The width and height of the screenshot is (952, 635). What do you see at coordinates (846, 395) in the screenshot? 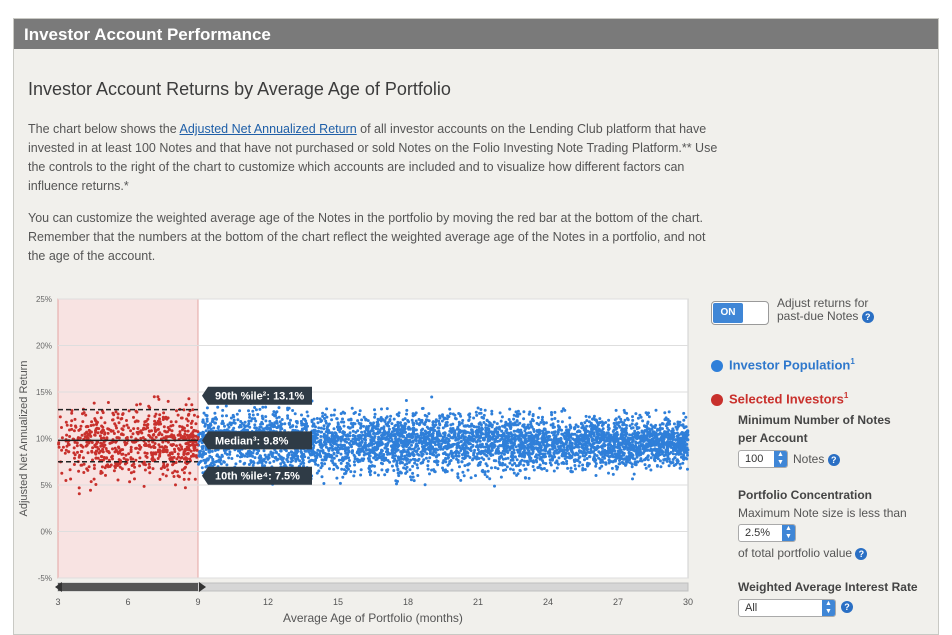
I see `legend-selected-footnote: 1` at bounding box center [846, 395].